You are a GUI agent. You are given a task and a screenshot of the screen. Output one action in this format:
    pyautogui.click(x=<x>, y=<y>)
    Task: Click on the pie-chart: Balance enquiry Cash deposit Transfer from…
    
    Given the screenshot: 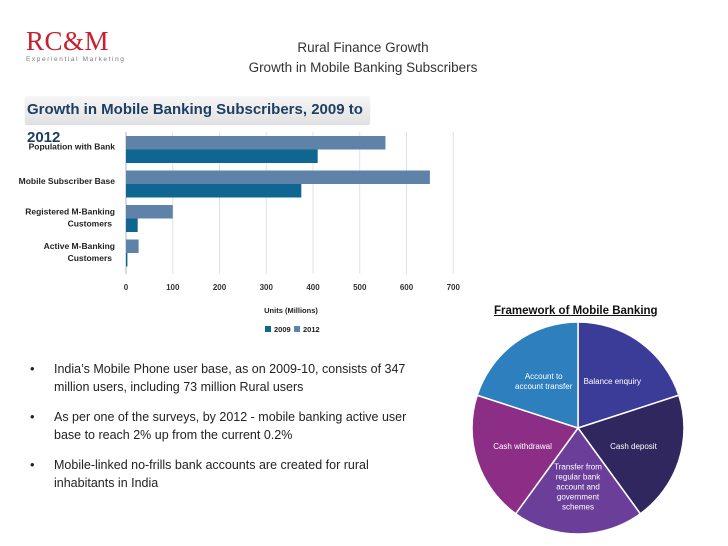 What is the action you would take?
    pyautogui.click(x=578, y=428)
    